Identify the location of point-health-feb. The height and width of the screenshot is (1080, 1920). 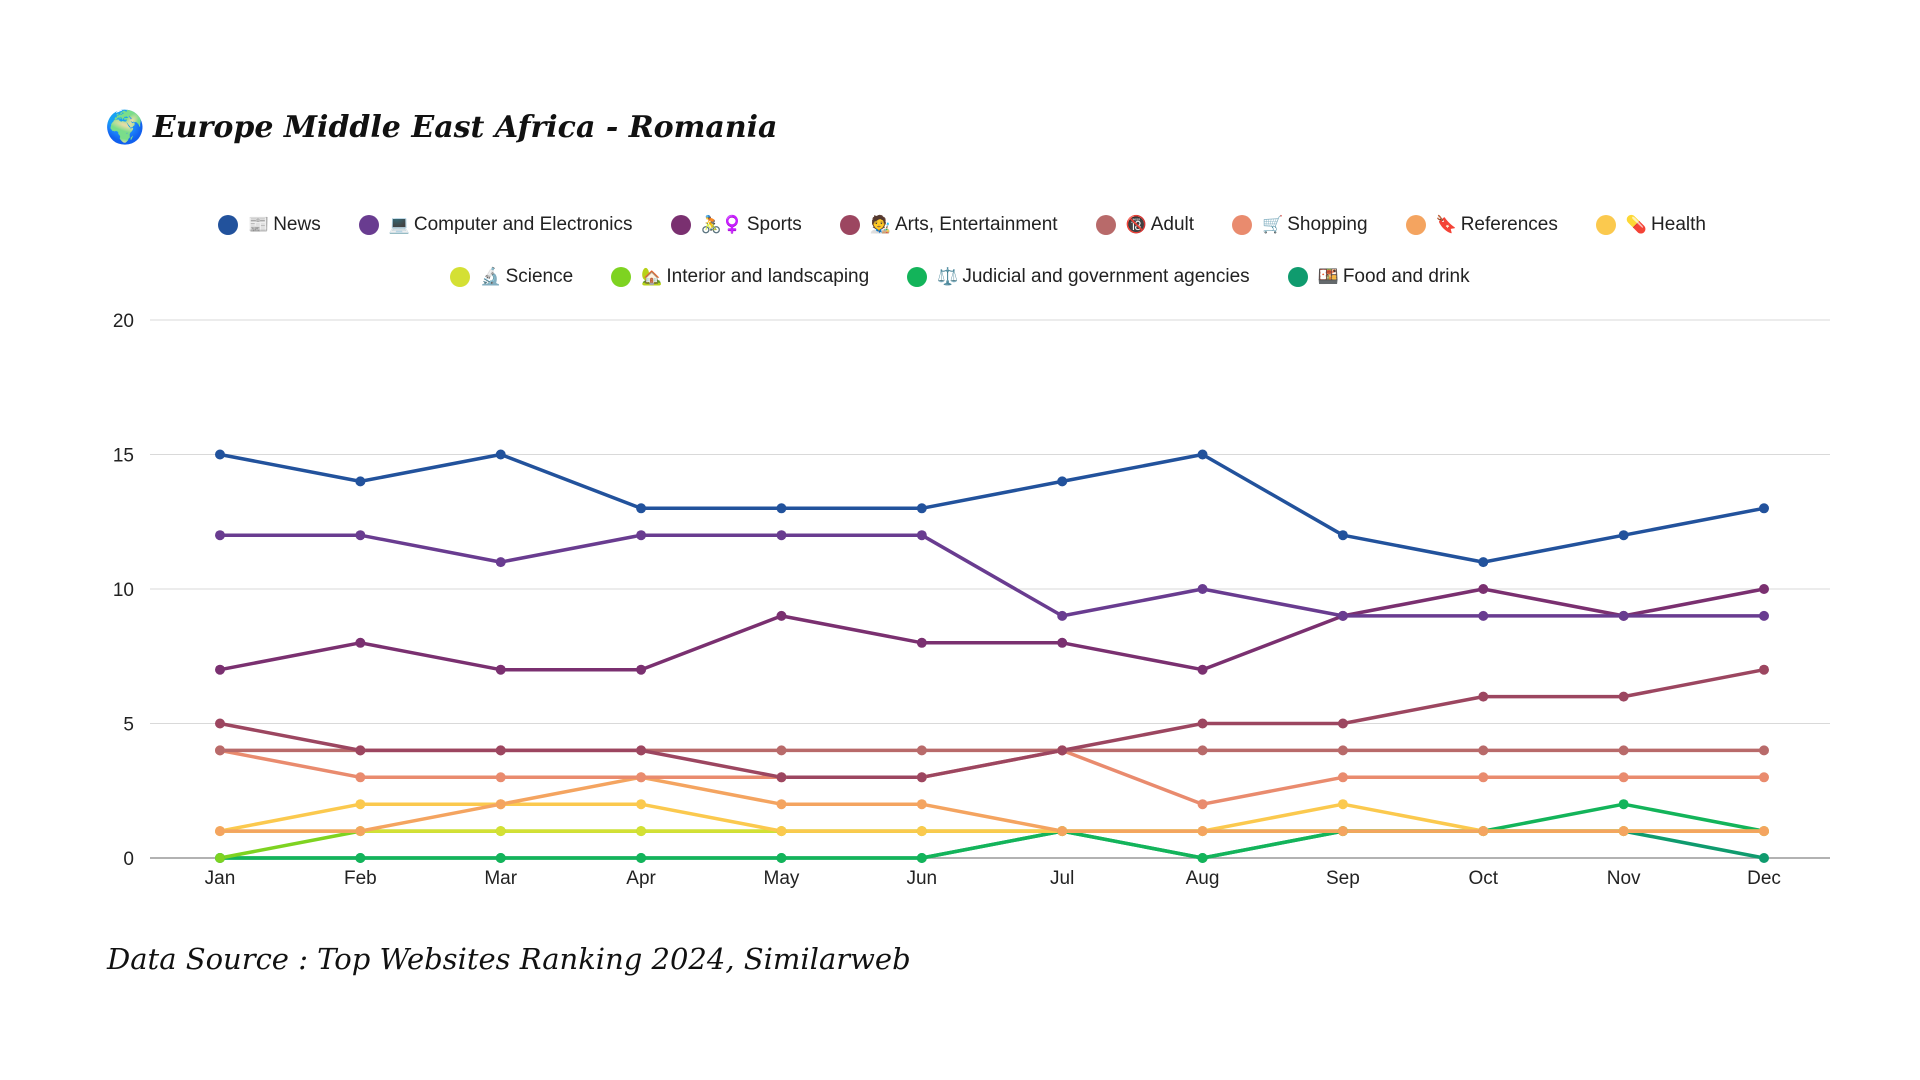
(360, 804).